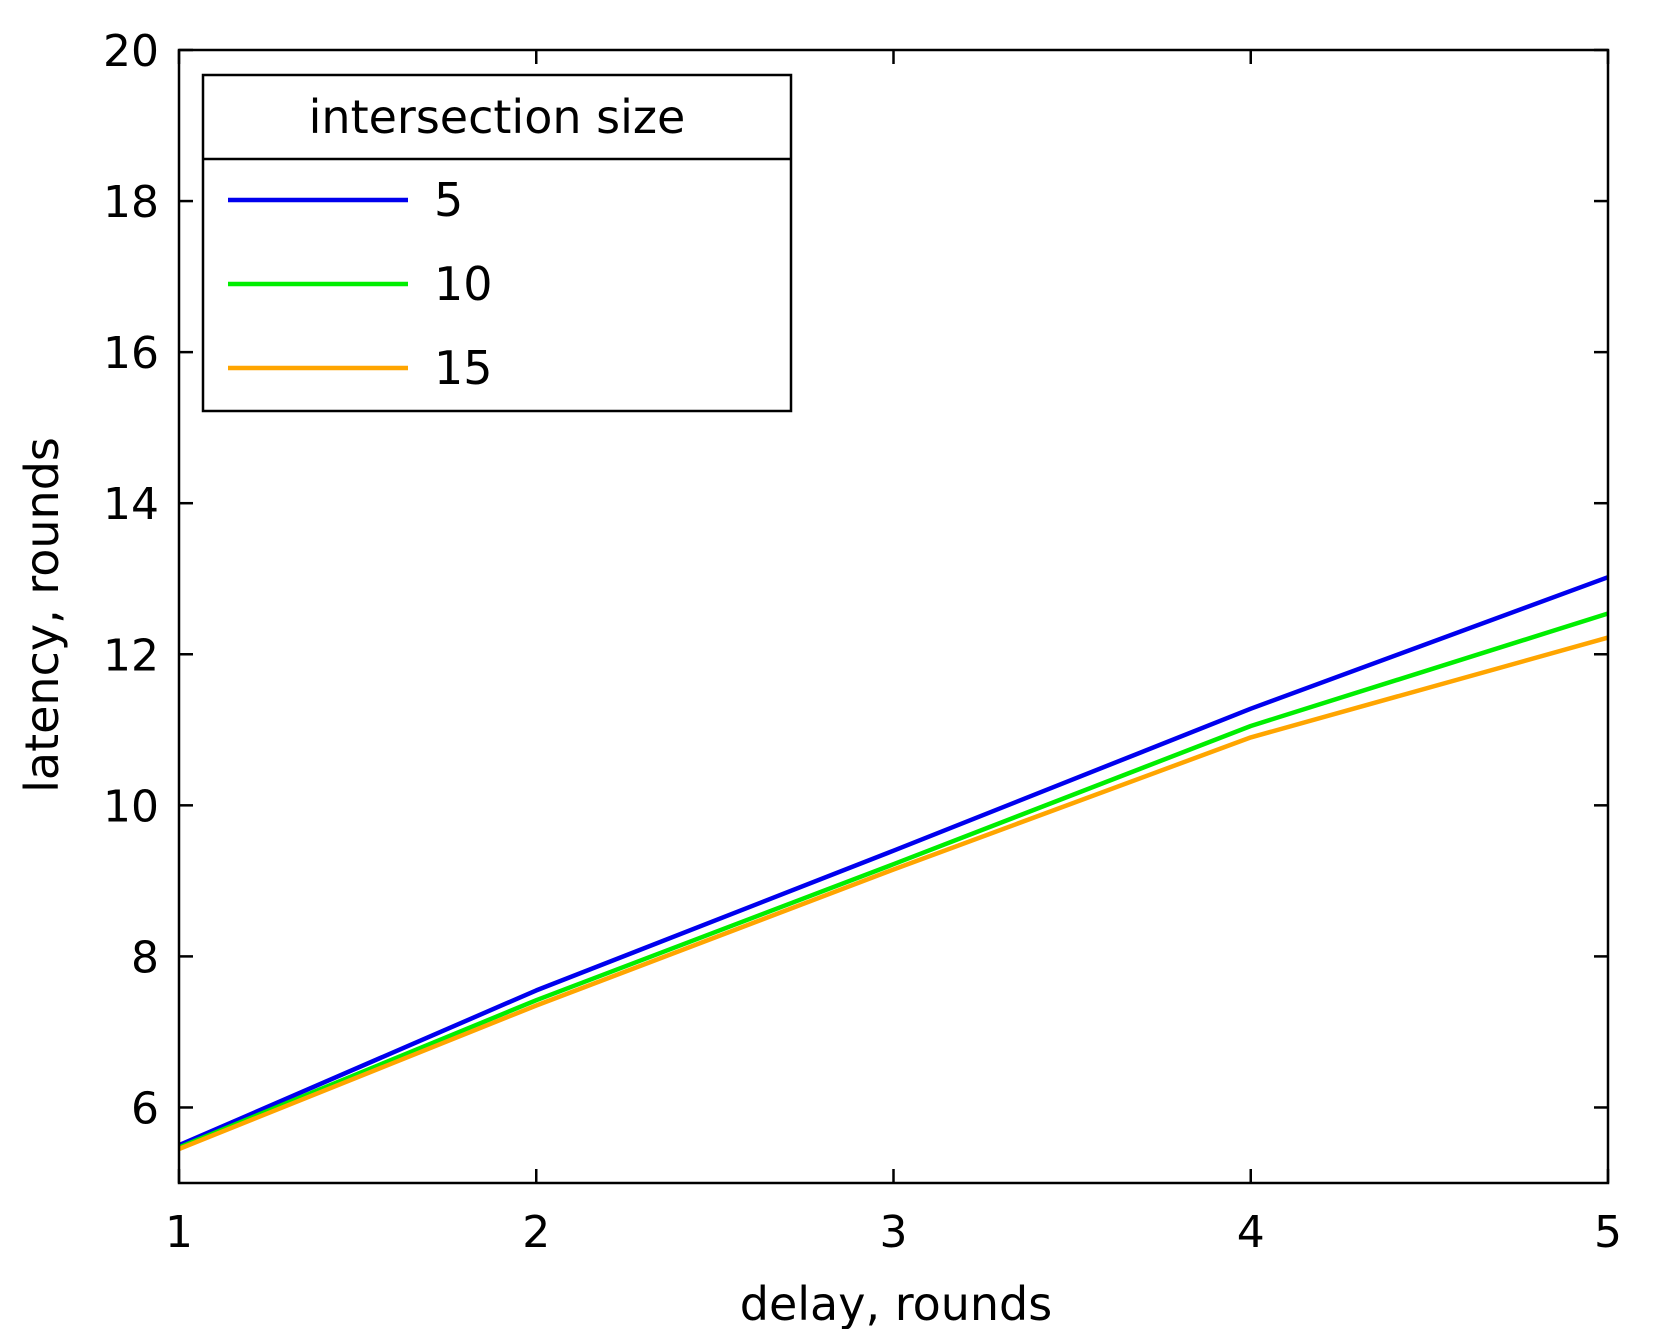 This screenshot has width=1661, height=1329. I want to click on legend-items: 5 10 15, so click(360, 284).